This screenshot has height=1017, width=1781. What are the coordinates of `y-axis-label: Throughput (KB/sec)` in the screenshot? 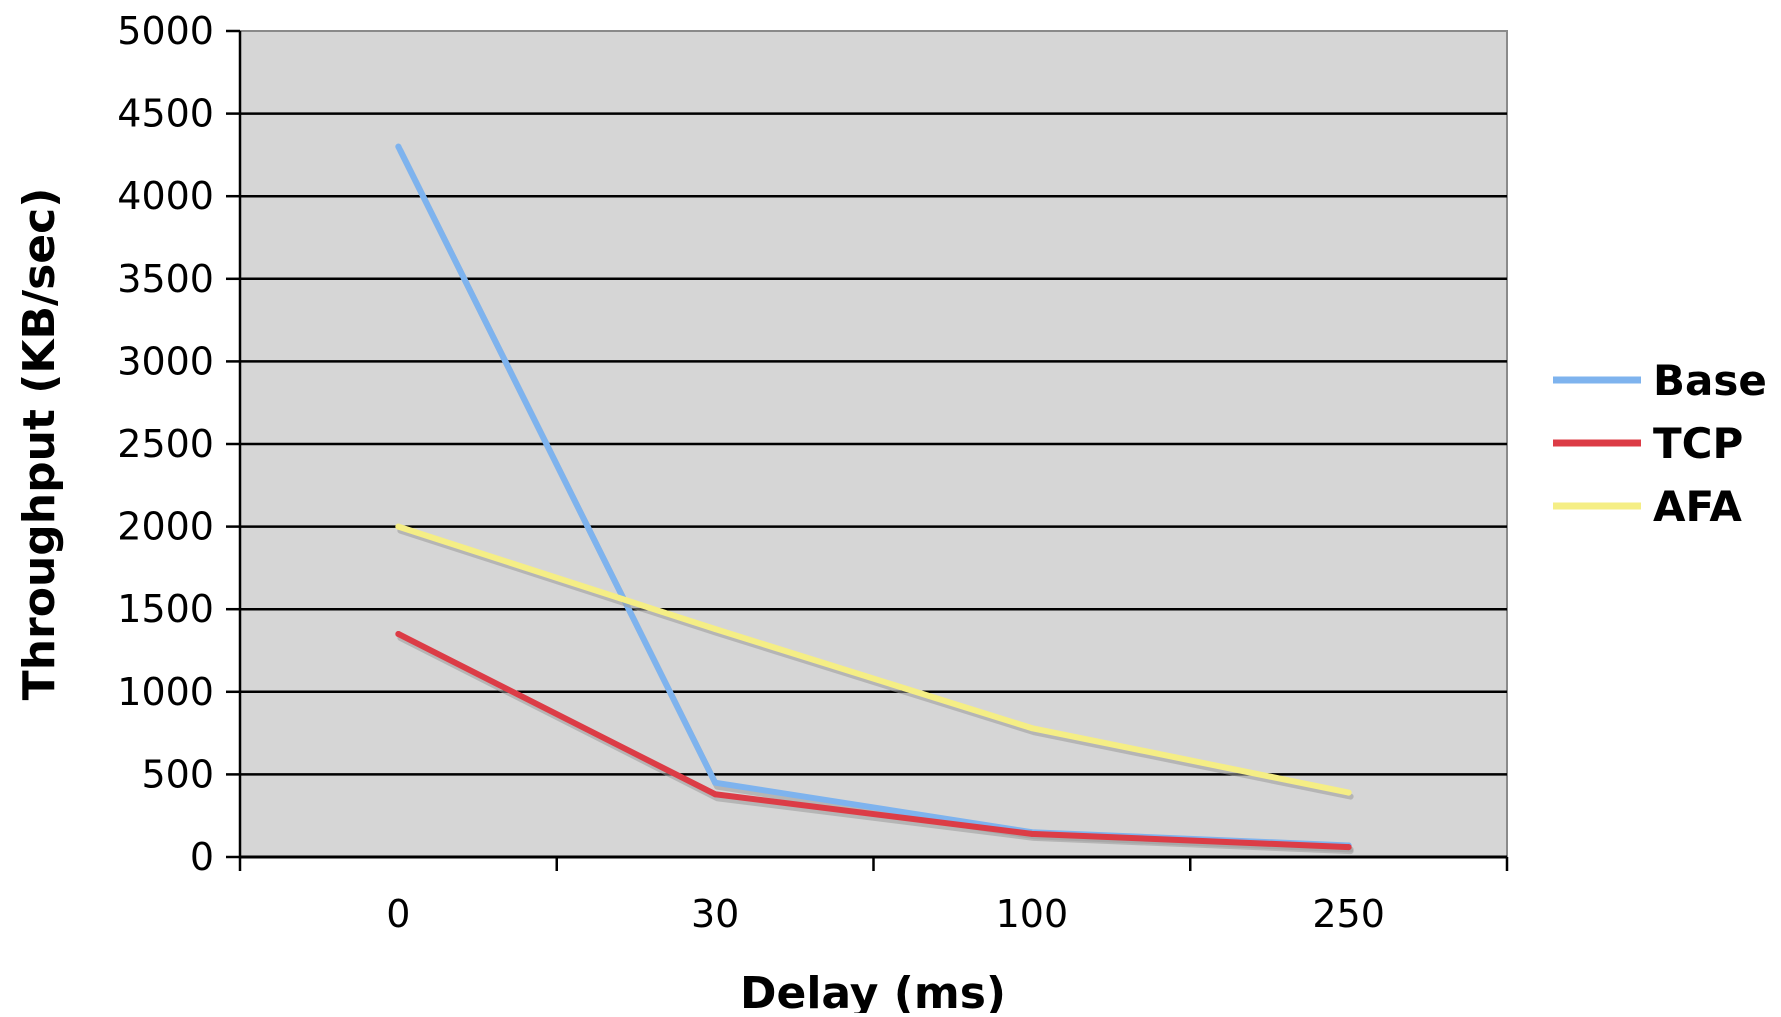 It's located at (39, 444).